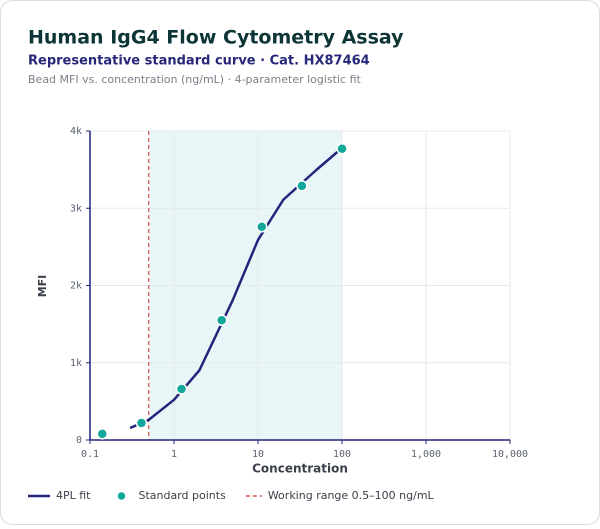 The height and width of the screenshot is (529, 600). I want to click on x-tick-label: 0.1, so click(90, 454).